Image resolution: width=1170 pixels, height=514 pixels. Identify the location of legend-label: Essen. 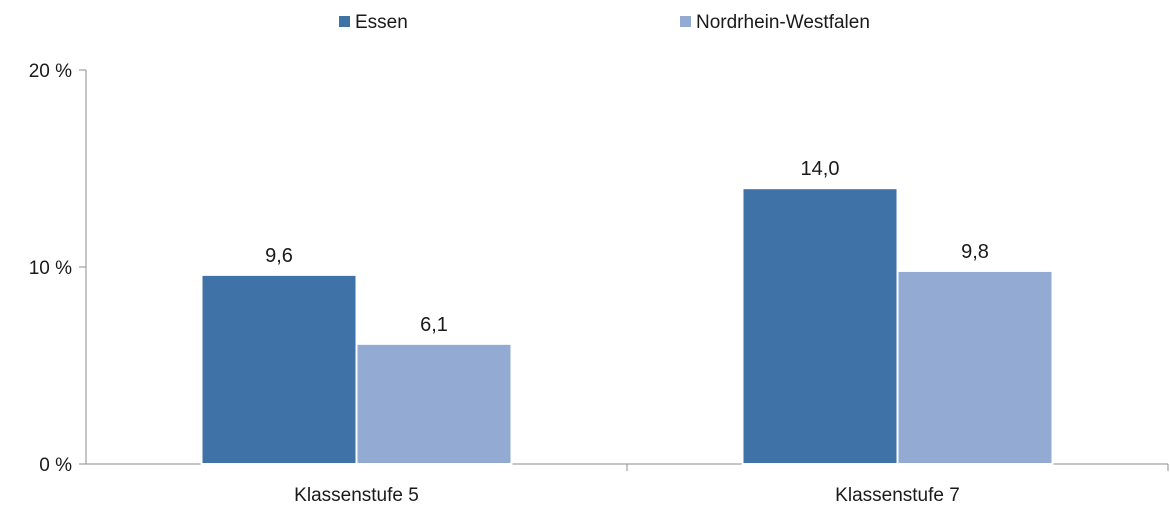
(381, 22).